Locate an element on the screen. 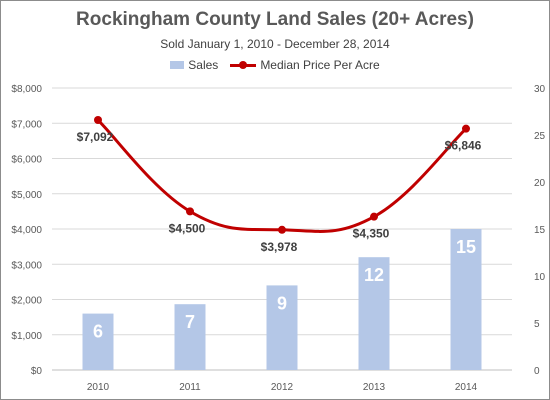 The height and width of the screenshot is (400, 550). x-tick-label: 2010 is located at coordinates (98, 387).